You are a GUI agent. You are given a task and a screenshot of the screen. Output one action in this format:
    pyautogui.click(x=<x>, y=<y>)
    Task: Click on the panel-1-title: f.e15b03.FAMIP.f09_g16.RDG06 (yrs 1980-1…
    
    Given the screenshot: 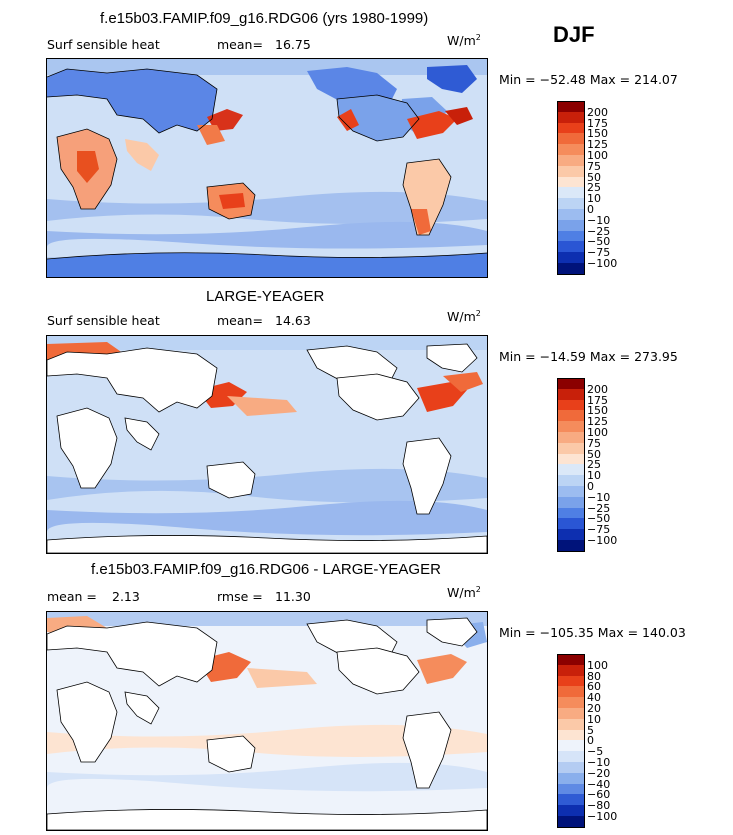 What is the action you would take?
    pyautogui.click(x=264, y=18)
    